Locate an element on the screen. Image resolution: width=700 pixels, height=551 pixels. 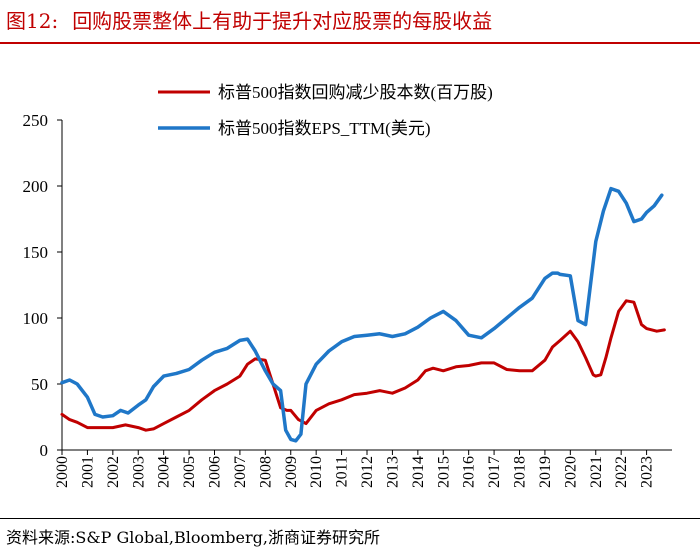
source-rule is located at coordinates (350, 518).